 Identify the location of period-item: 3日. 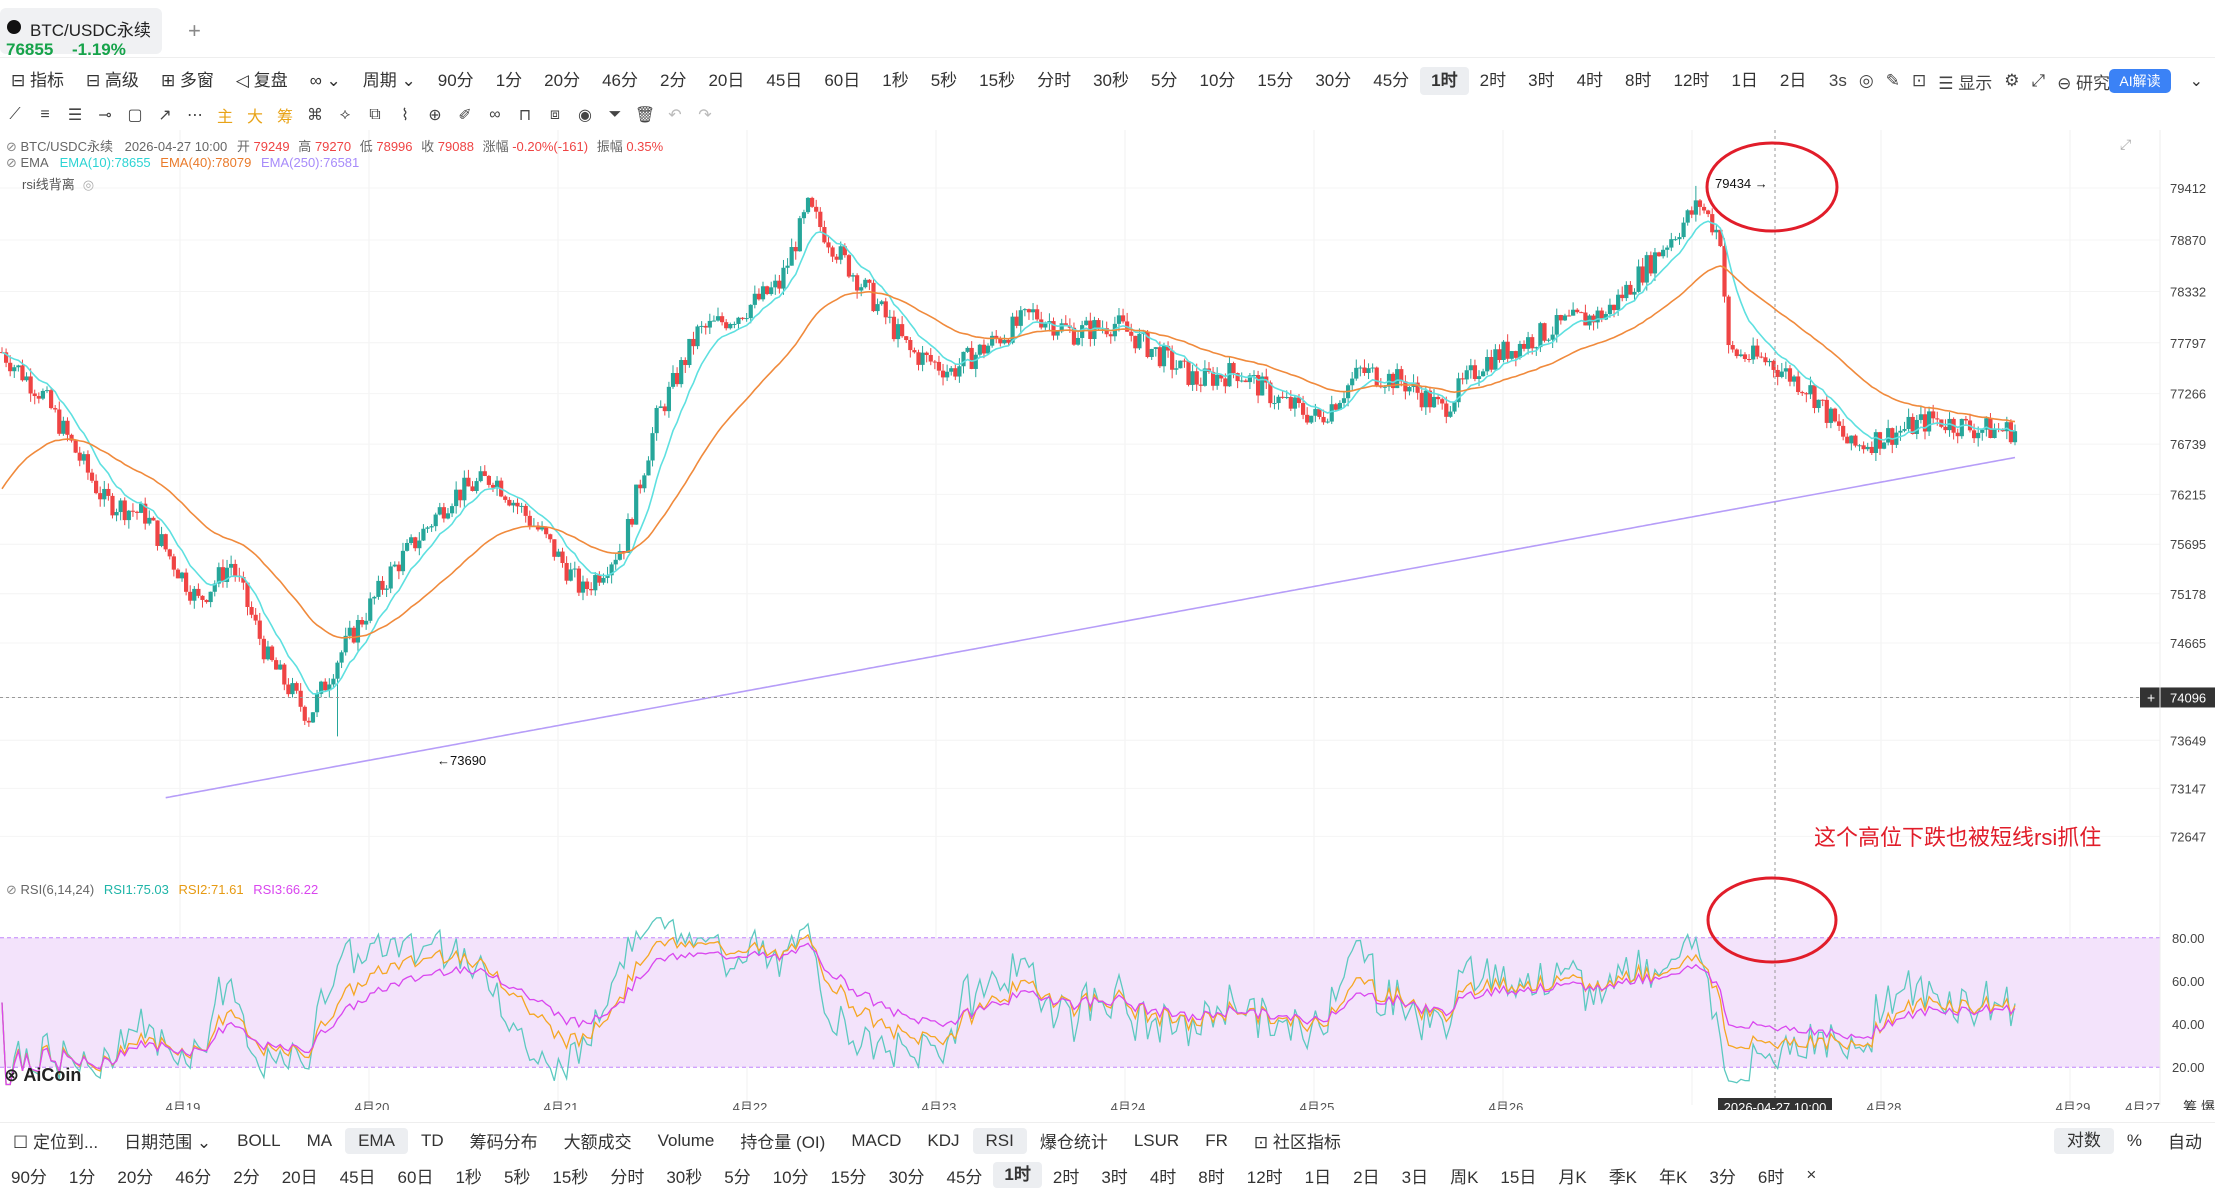
(1415, 1177).